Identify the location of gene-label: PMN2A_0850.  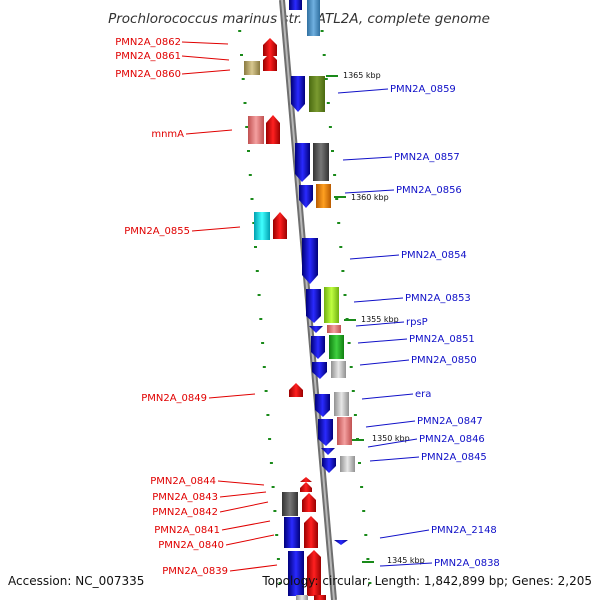
(444, 360).